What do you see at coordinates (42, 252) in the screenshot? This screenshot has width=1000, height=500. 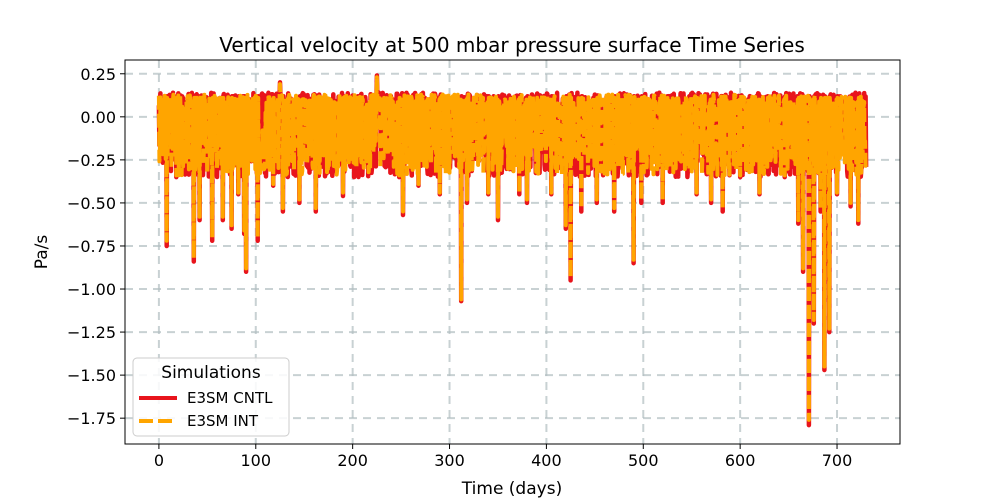 I see `y-axis-title: Pa/s` at bounding box center [42, 252].